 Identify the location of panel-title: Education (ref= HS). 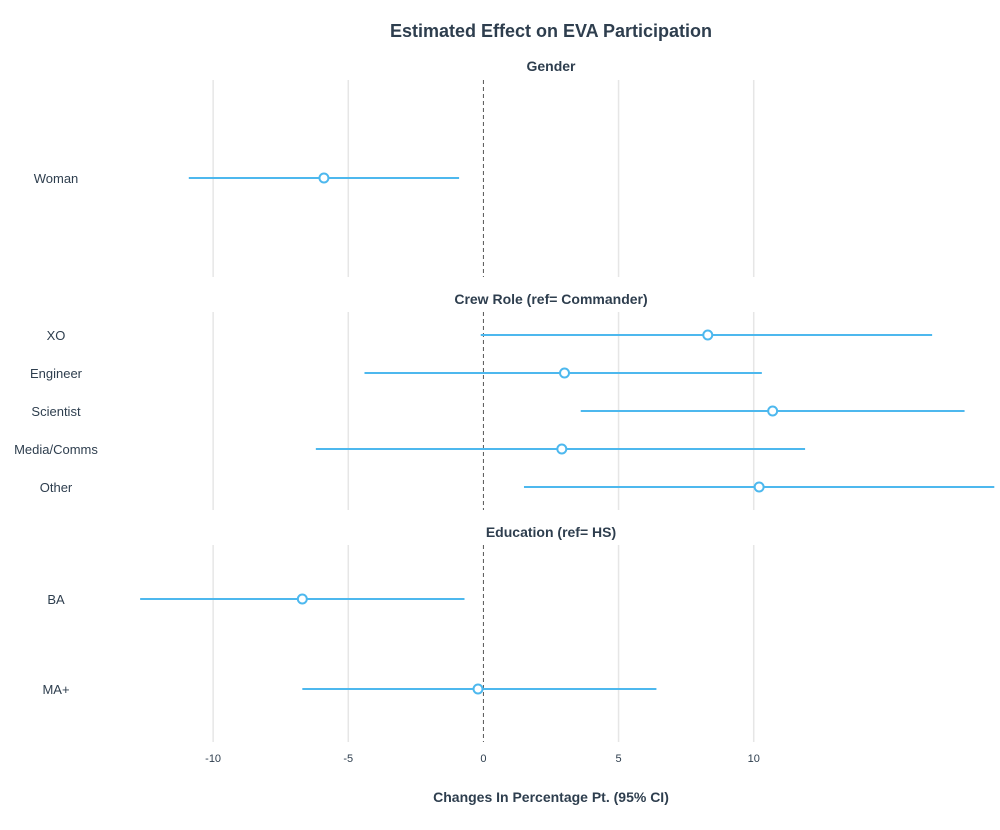
(551, 532).